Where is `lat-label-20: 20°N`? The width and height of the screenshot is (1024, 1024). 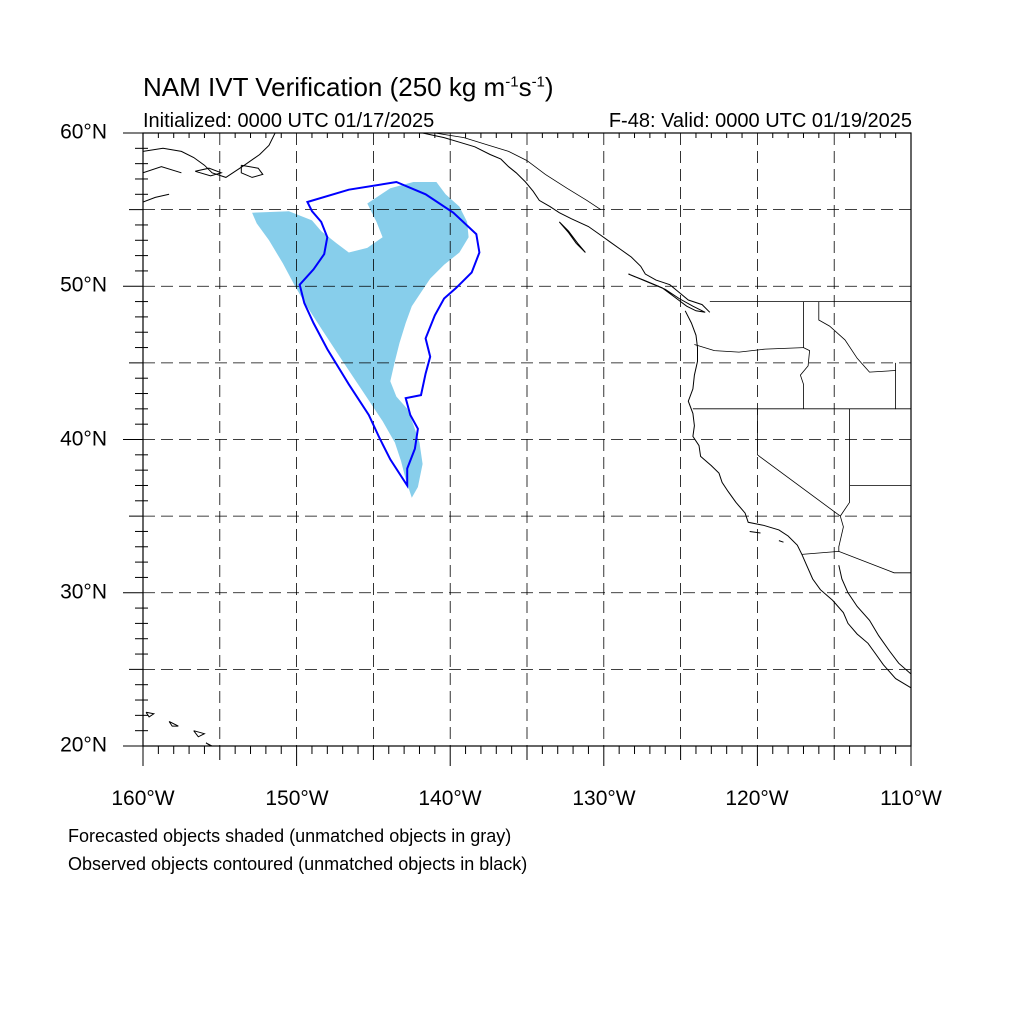
lat-label-20: 20°N is located at coordinates (83, 745).